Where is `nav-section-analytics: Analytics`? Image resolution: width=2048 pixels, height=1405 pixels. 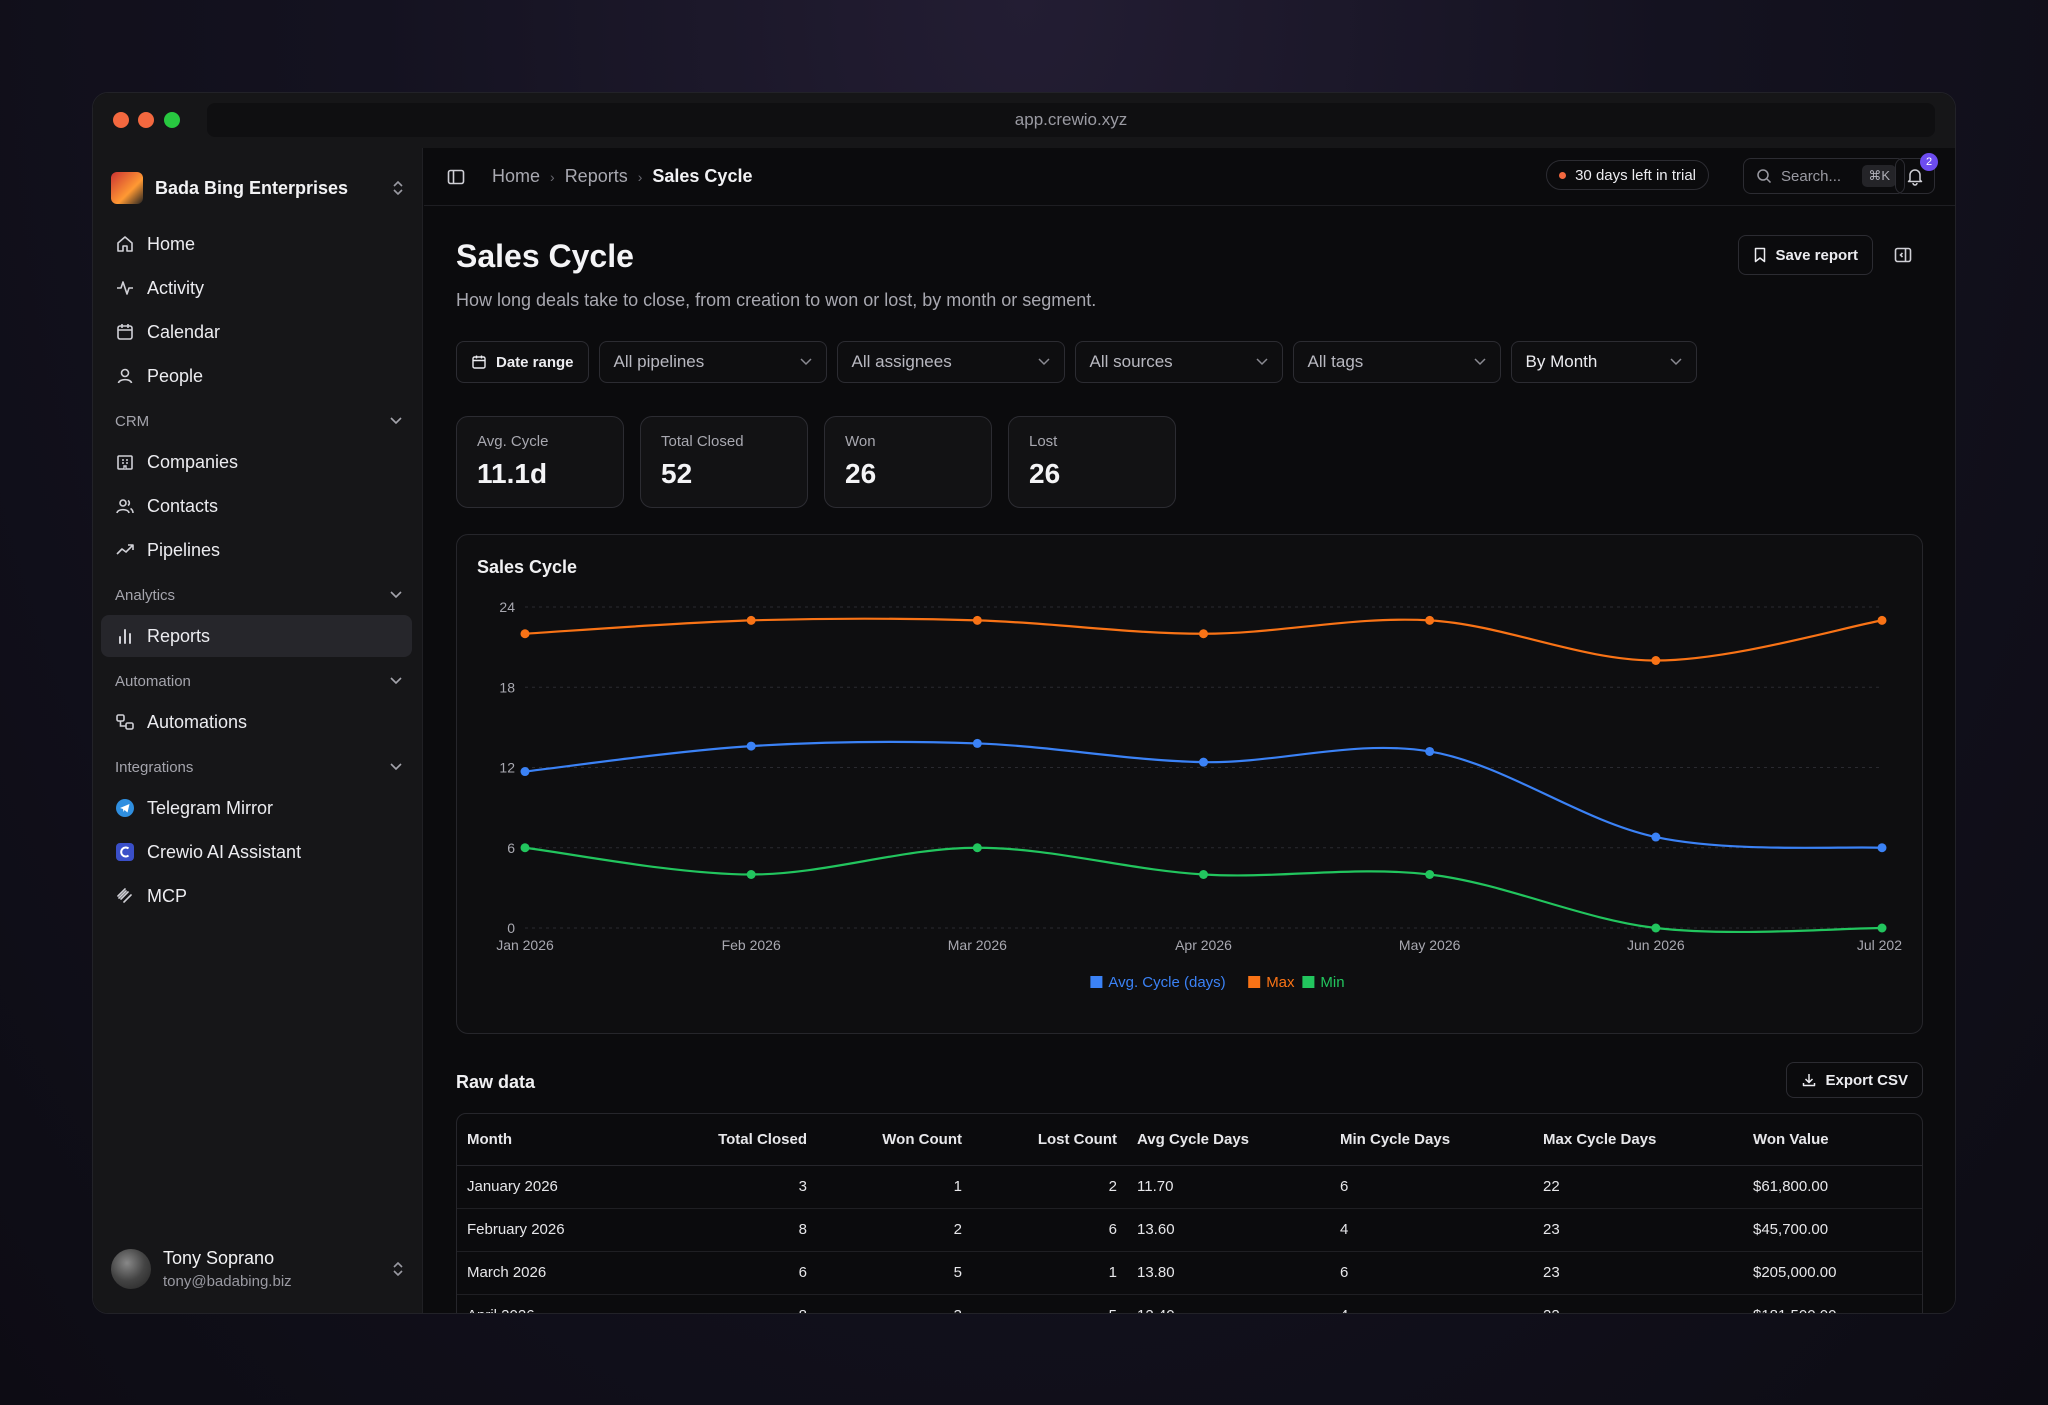
nav-section-analytics: Analytics is located at coordinates (256, 595).